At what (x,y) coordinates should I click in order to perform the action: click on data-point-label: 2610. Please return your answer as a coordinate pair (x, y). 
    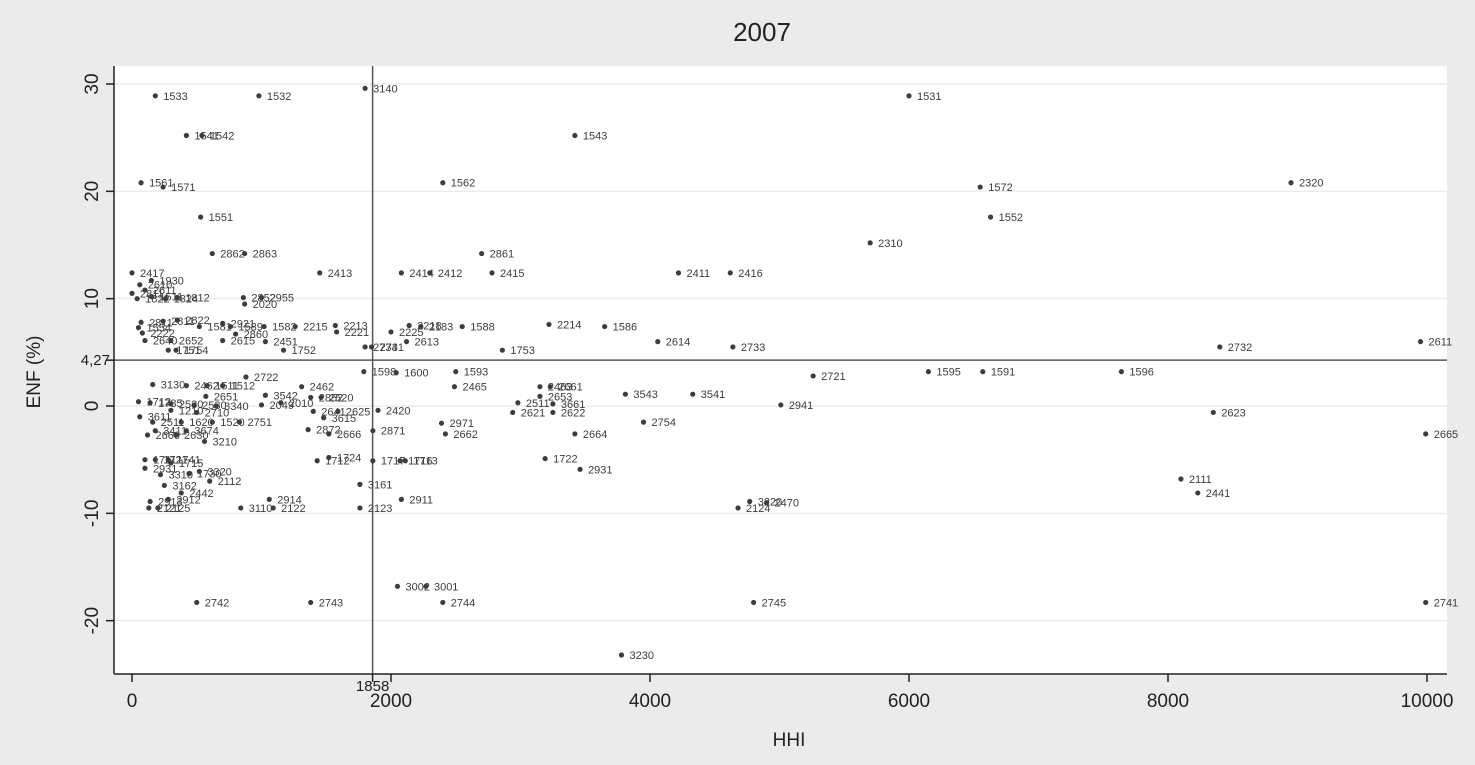
    Looking at the image, I should click on (160, 286).